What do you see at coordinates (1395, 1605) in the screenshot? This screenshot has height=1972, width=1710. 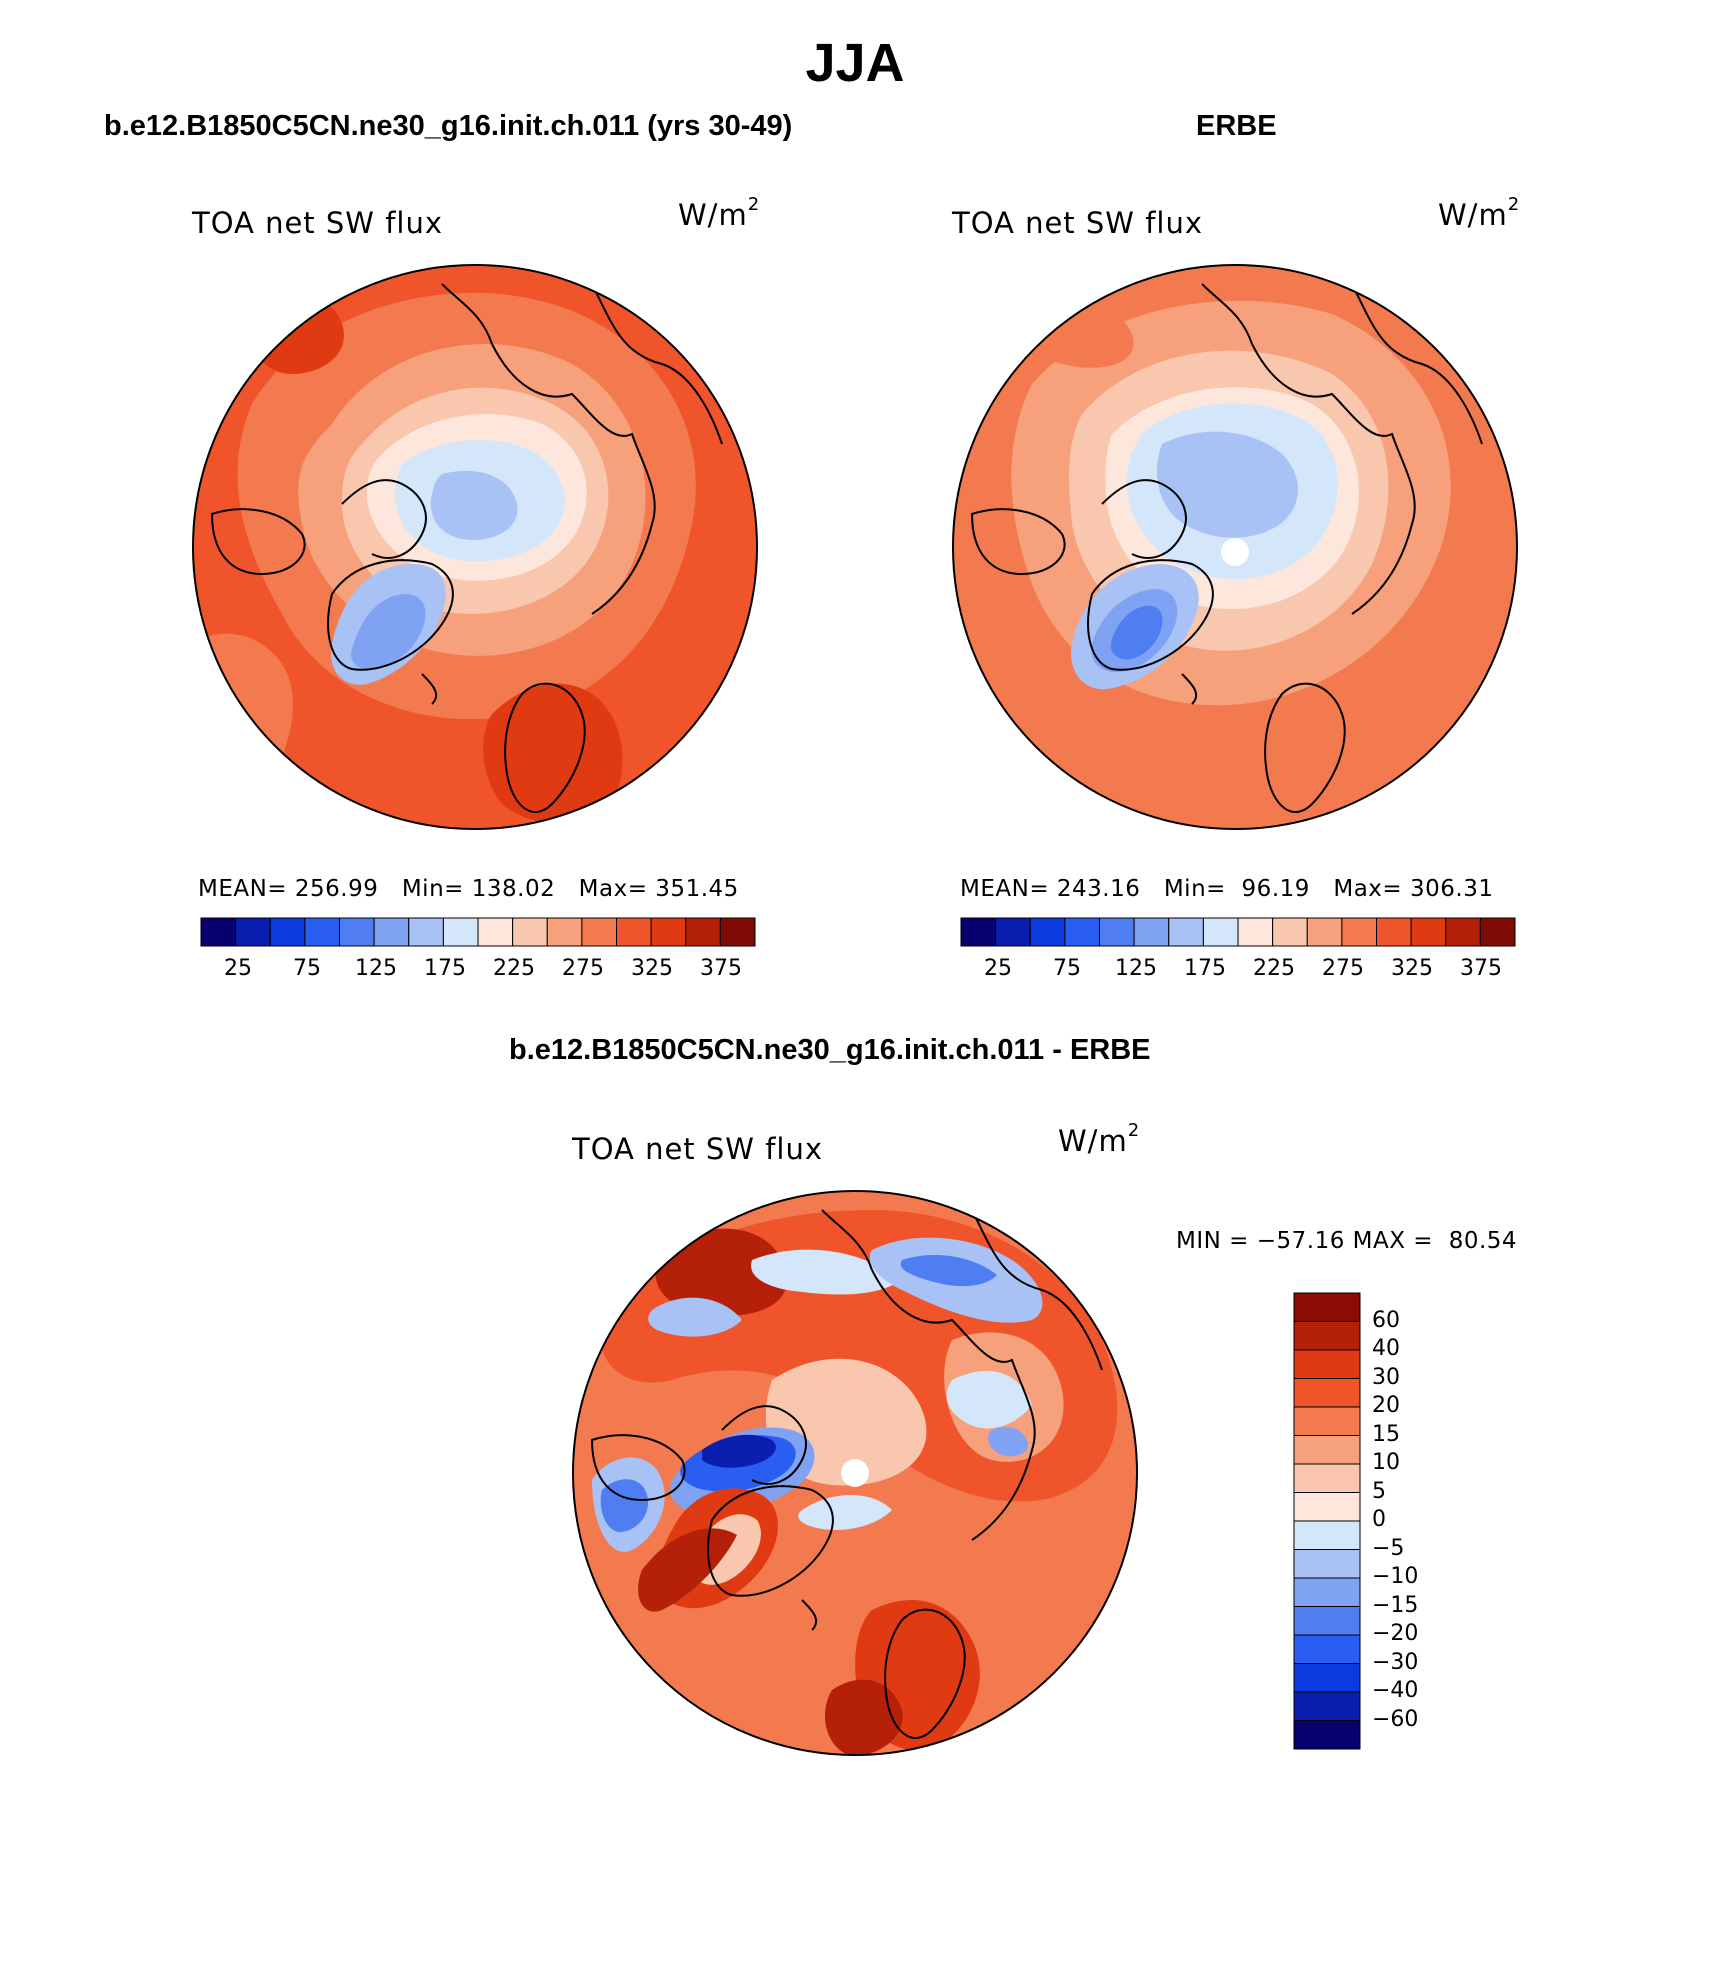 I see `vbar-tick: −15` at bounding box center [1395, 1605].